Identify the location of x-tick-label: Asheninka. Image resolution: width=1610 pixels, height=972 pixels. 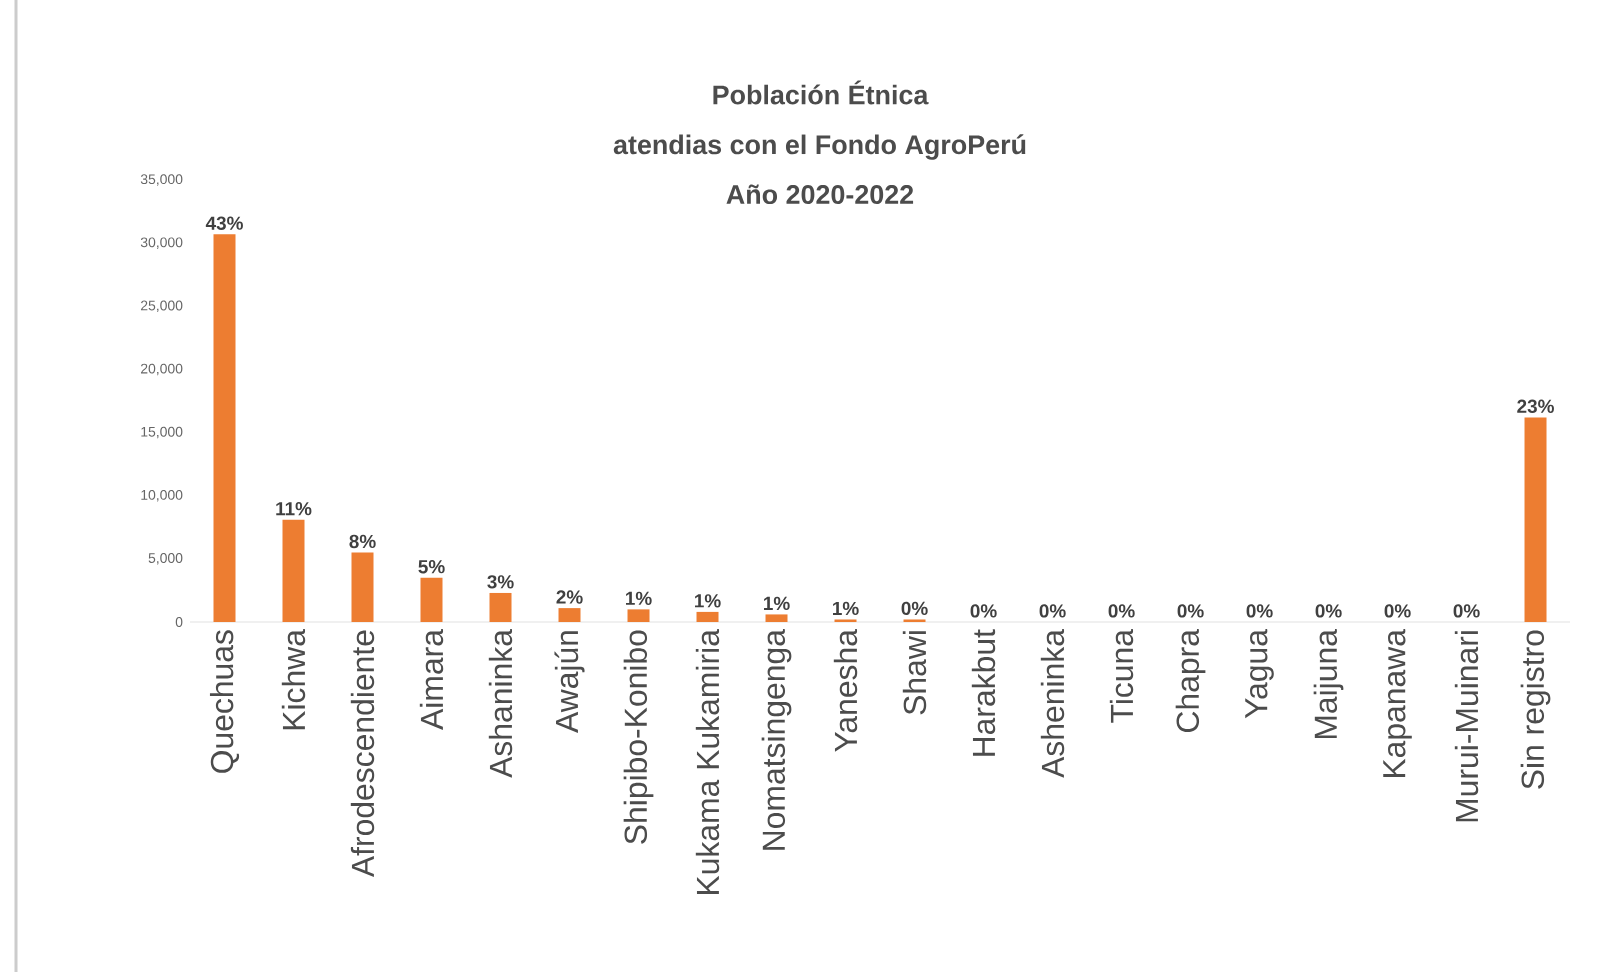
(1052, 703).